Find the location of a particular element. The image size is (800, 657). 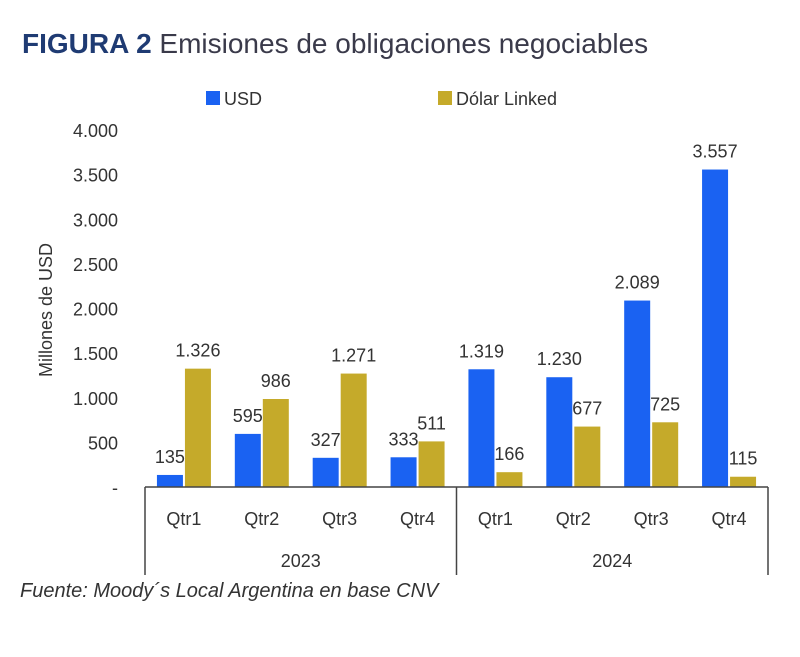

y-tick-label: 3.500 is located at coordinates (95, 176).